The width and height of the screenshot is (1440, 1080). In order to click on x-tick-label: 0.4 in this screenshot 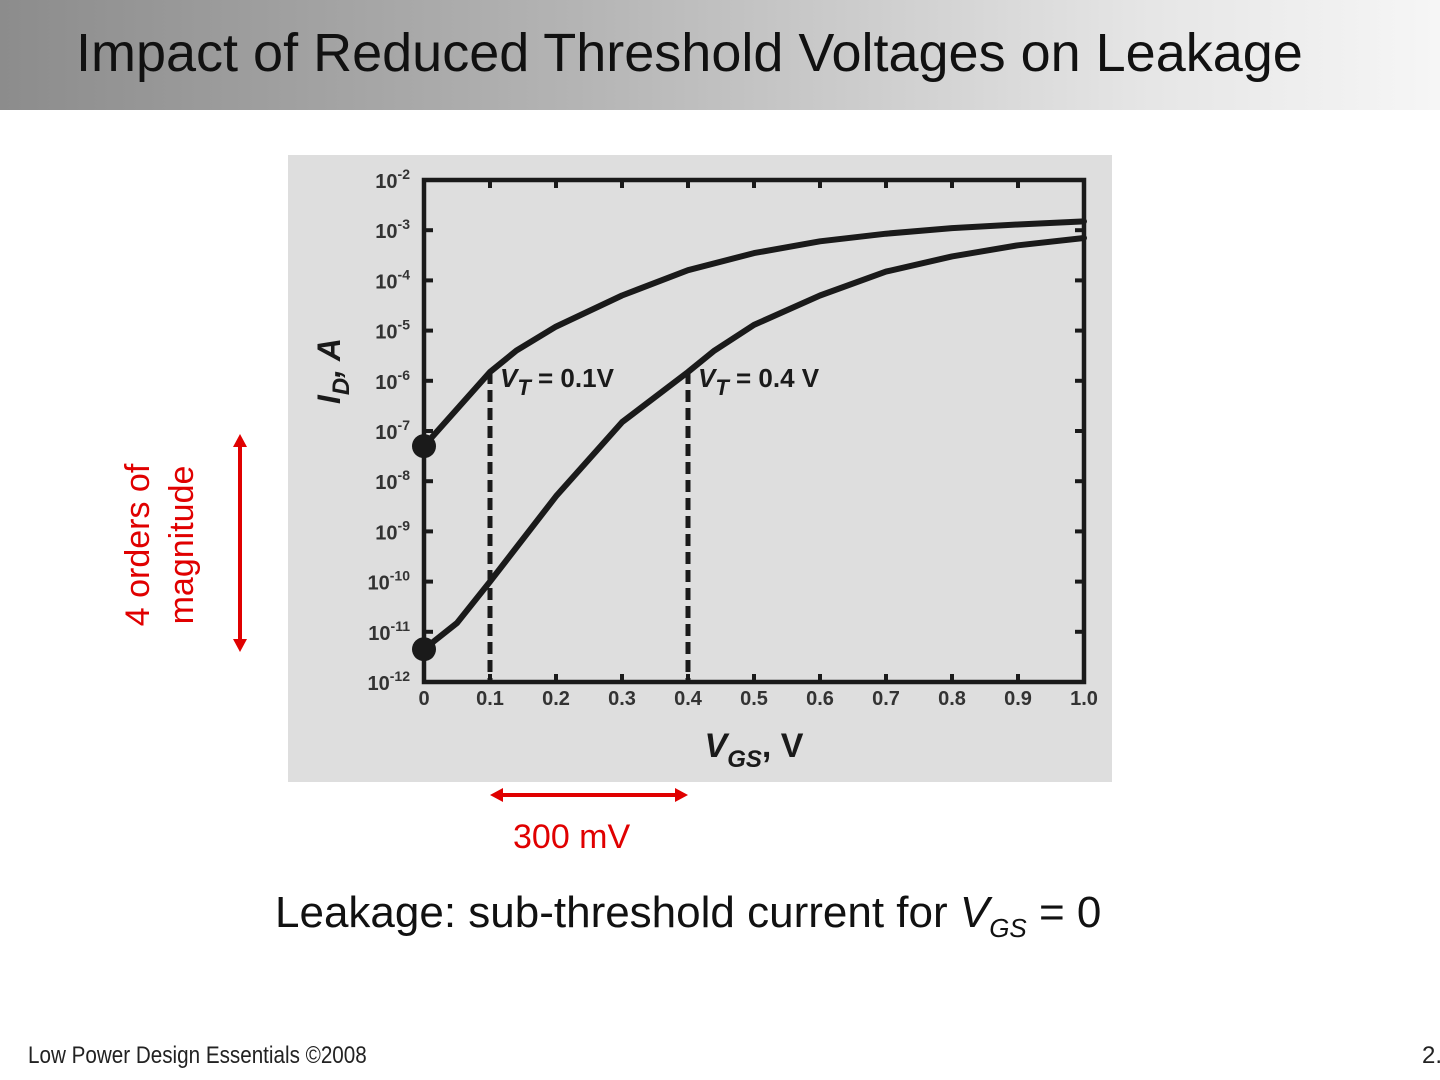, I will do `click(688, 699)`.